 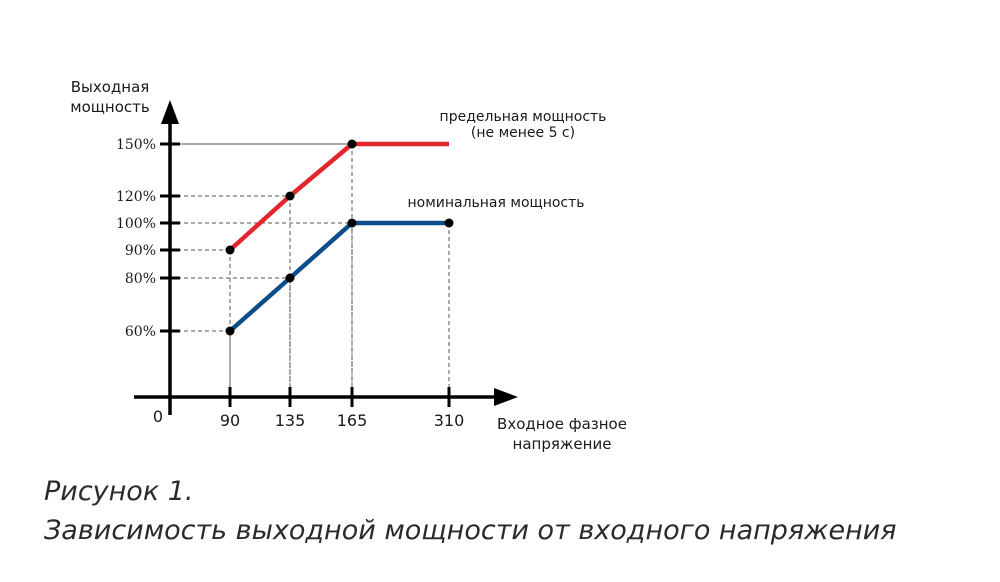 What do you see at coordinates (562, 444) in the screenshot?
I see `x-axis-label: напряжение` at bounding box center [562, 444].